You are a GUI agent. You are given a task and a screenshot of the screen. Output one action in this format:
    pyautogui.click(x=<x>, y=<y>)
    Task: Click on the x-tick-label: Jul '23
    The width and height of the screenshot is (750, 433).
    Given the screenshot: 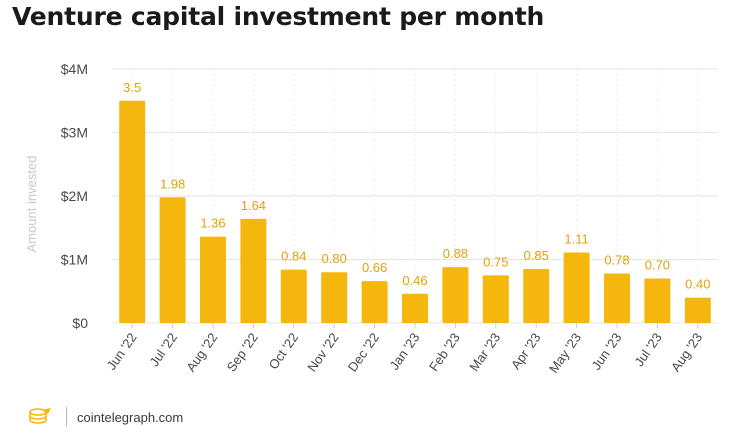 What is the action you would take?
    pyautogui.click(x=648, y=349)
    